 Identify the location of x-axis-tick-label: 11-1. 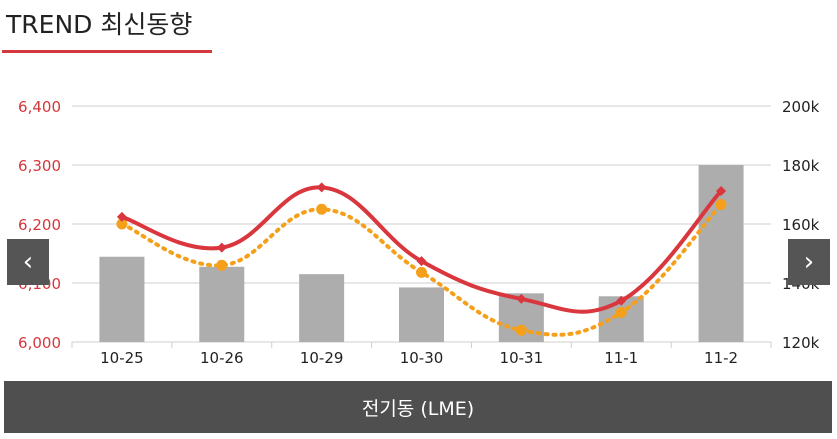
(621, 358).